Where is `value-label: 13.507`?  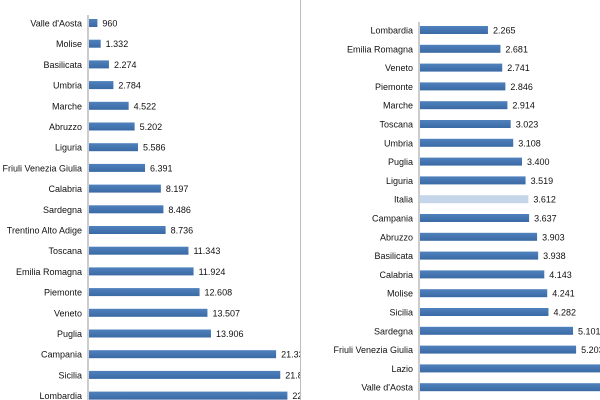 value-label: 13.507 is located at coordinates (226, 313).